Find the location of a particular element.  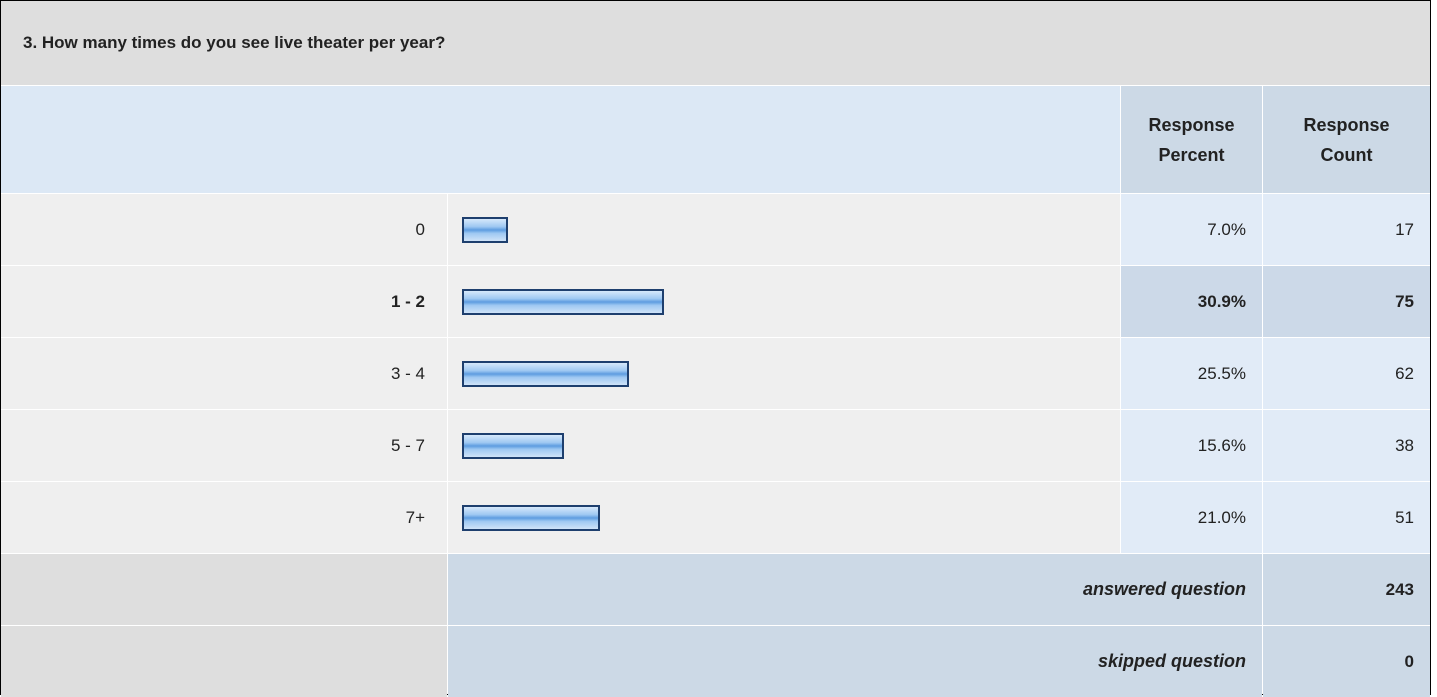

count: 51 is located at coordinates (1346, 517).